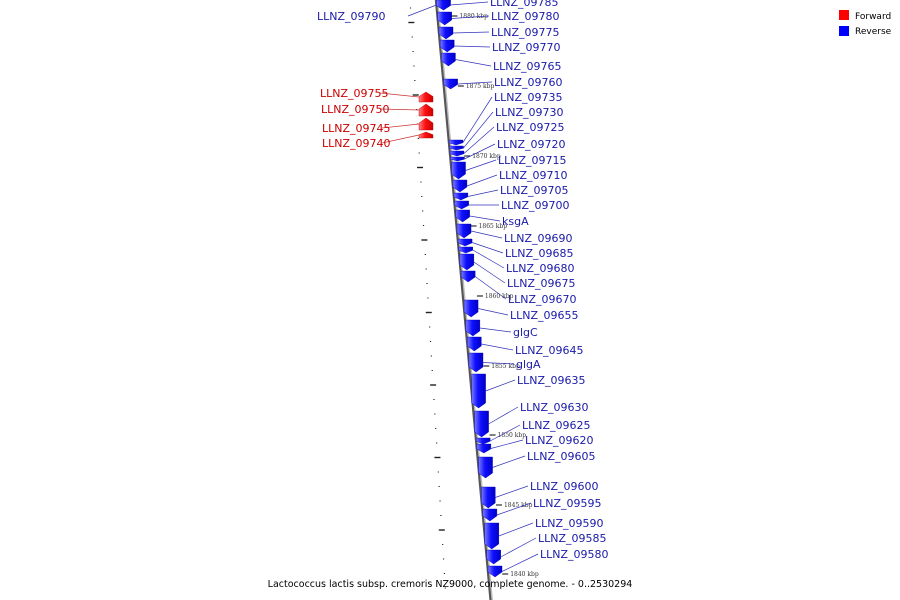 This screenshot has width=900, height=600. What do you see at coordinates (531, 144) in the screenshot?
I see `reverse-gene-label: LLNZ_09720` at bounding box center [531, 144].